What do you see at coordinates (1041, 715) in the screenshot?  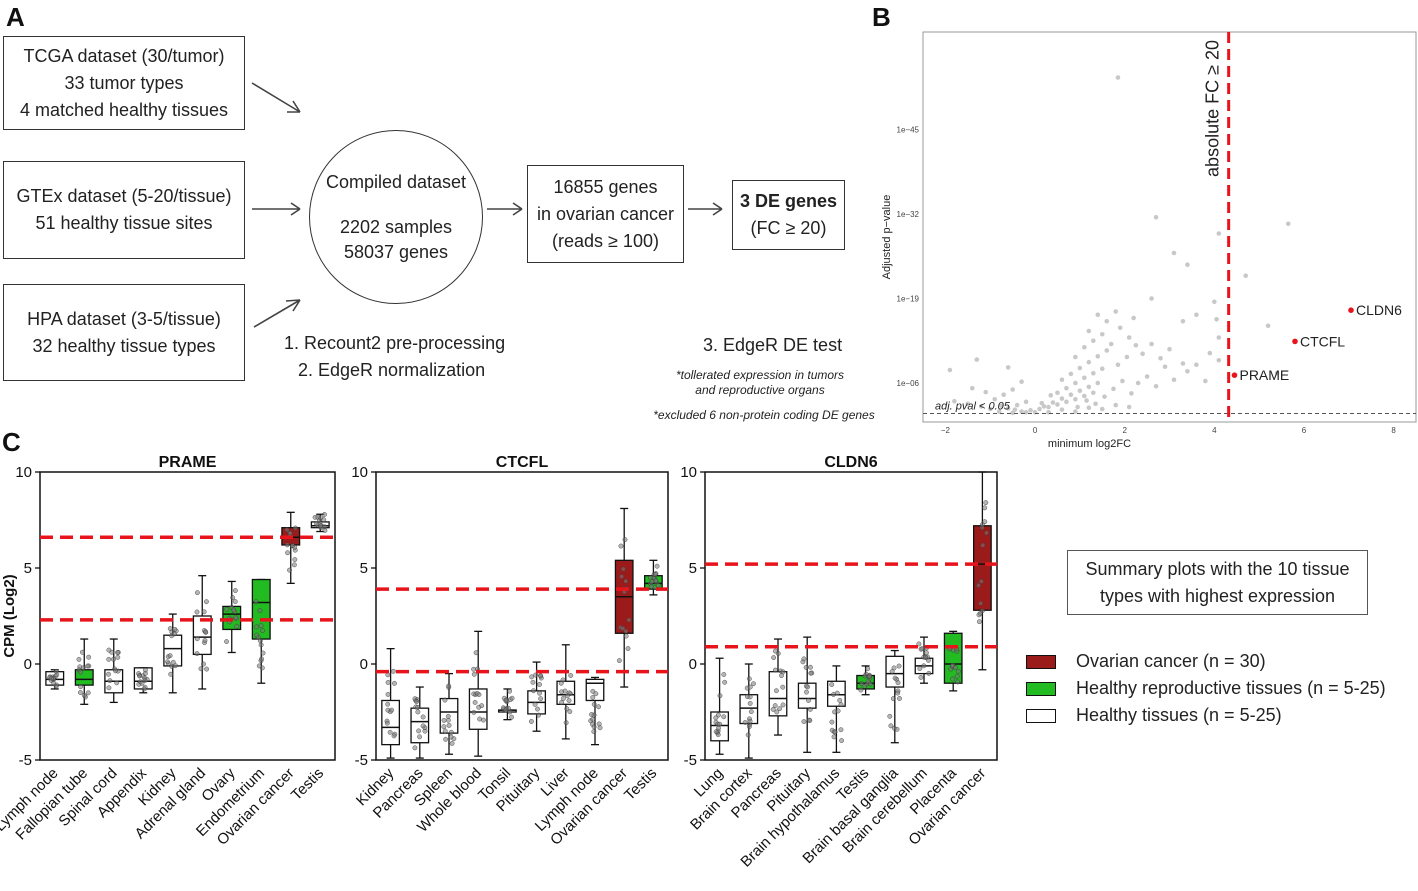 I see `legend-swatch-healthy` at bounding box center [1041, 715].